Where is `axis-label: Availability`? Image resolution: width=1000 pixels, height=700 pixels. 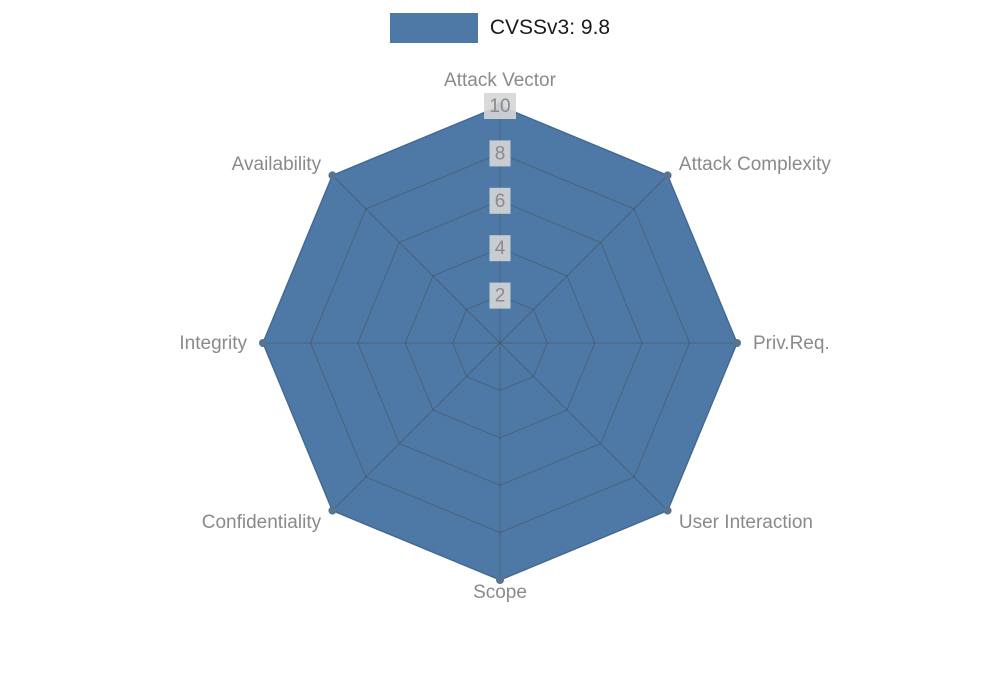
axis-label: Availability is located at coordinates (277, 164).